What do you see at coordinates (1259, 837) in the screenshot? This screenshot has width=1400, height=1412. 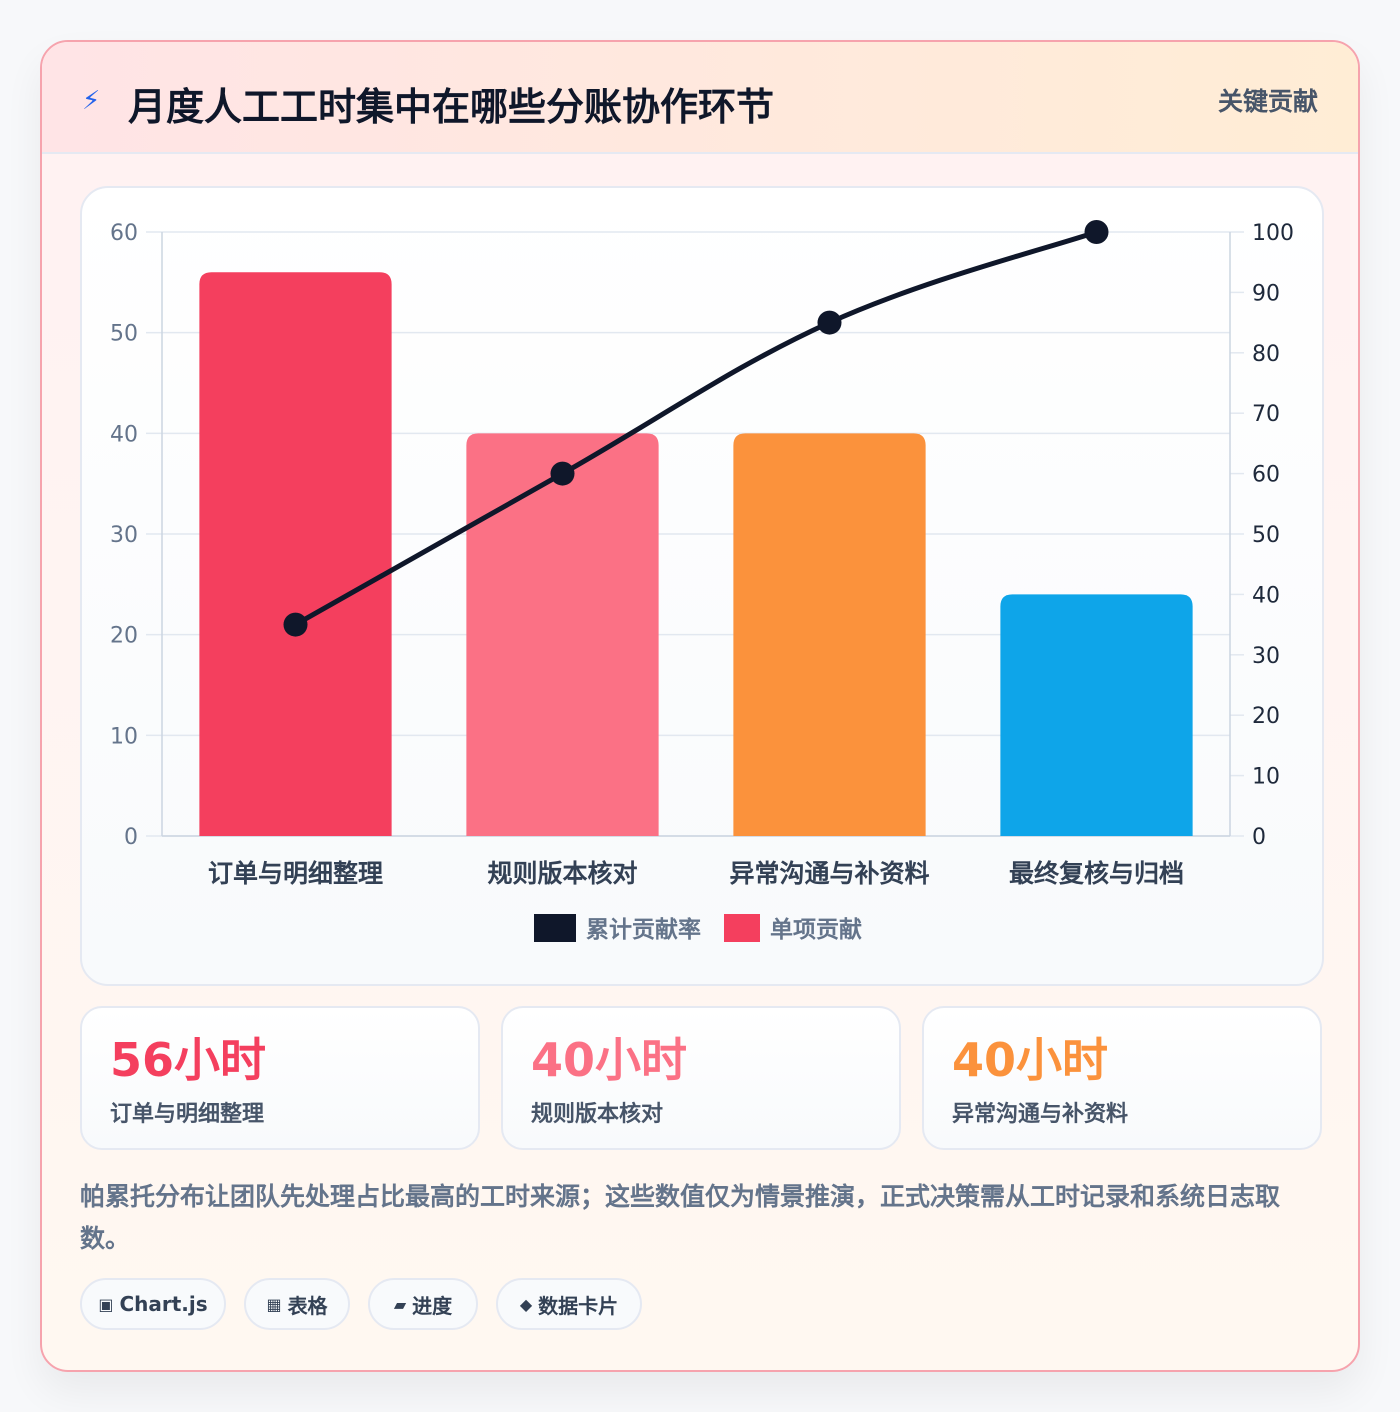 I see `y-right-tick-label: 0` at bounding box center [1259, 837].